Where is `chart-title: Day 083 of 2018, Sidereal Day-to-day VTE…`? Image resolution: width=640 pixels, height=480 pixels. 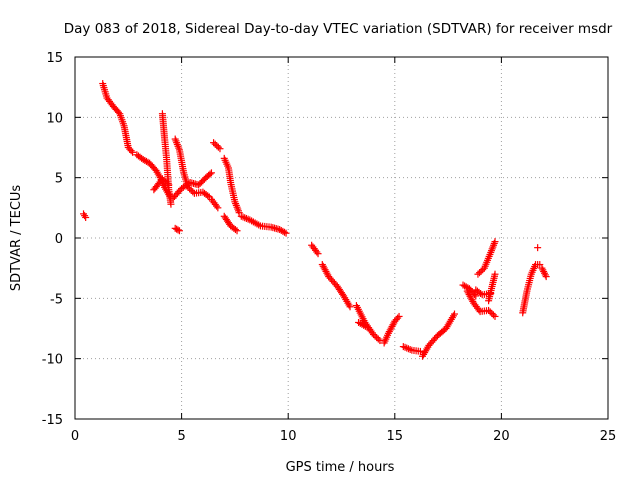 chart-title: Day 083 of 2018, Sidereal Day-to-day VTE… is located at coordinates (338, 29).